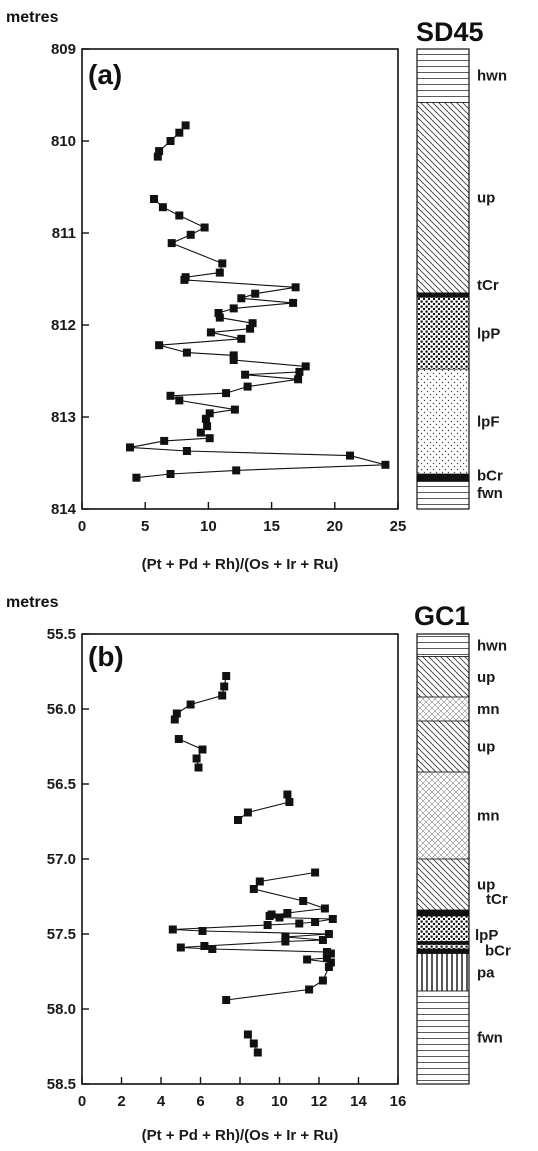  What do you see at coordinates (61, 709) in the screenshot?
I see `y-tick-label: 56.0` at bounding box center [61, 709].